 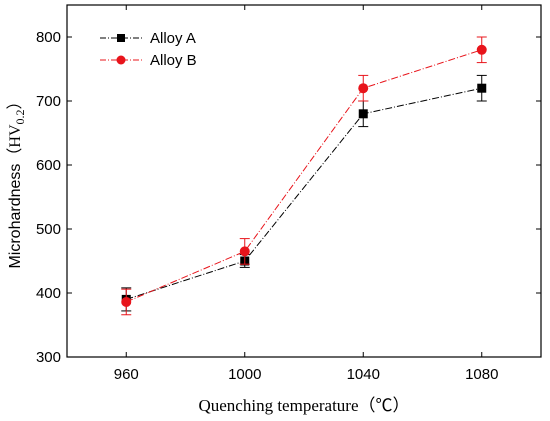 I want to click on legend-label-alloy-b: Alloy B, so click(x=173, y=60).